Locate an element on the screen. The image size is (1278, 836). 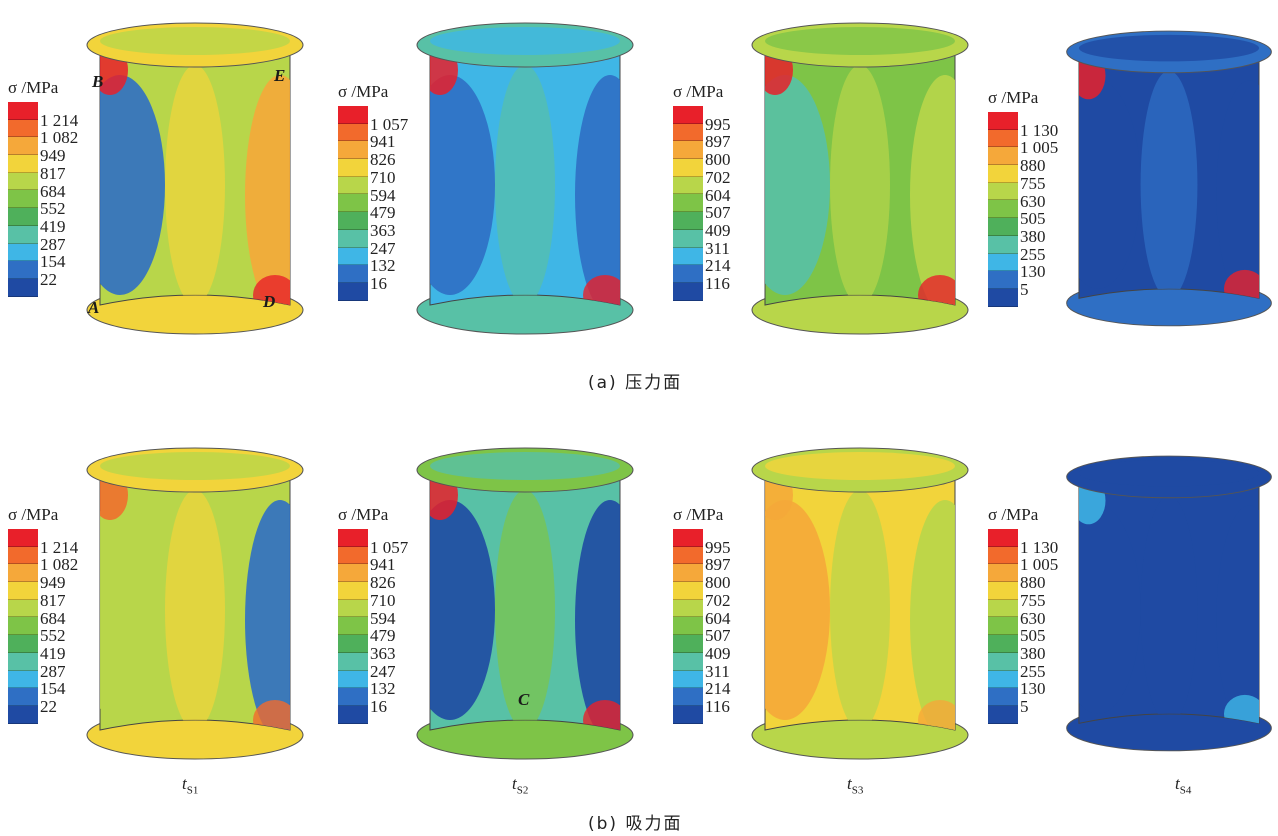
blade-a3 is located at coordinates (860, 178).